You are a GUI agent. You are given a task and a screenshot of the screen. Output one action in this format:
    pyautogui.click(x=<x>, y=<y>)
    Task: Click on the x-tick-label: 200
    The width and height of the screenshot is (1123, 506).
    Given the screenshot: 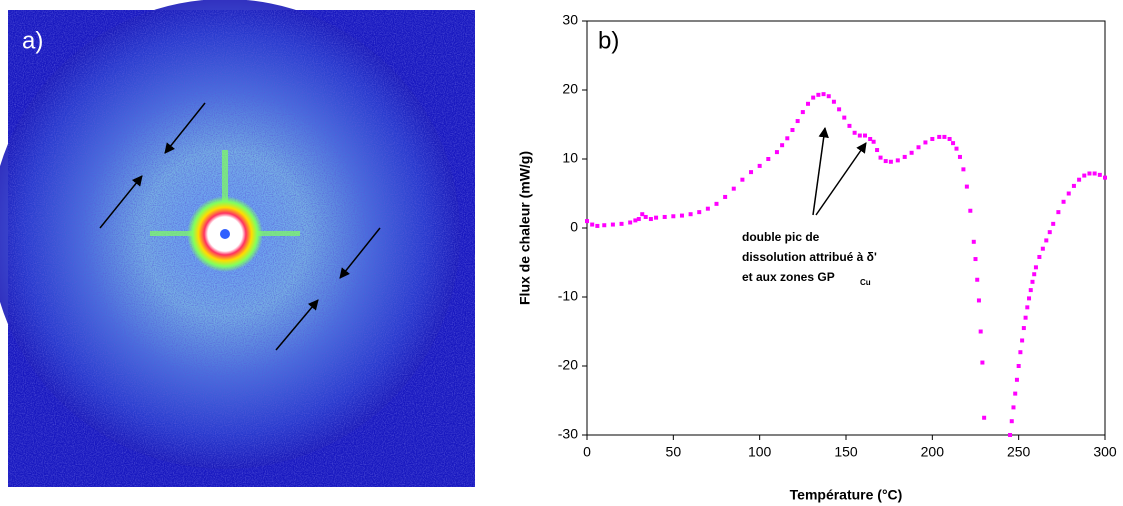 What is the action you would take?
    pyautogui.click(x=933, y=452)
    